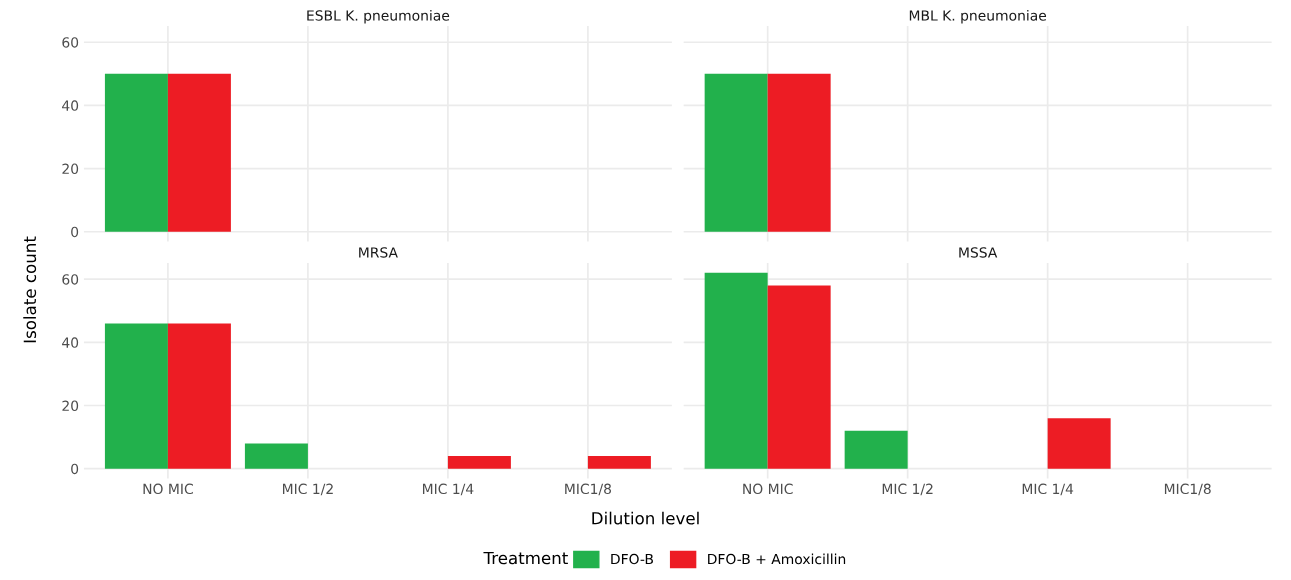 This screenshot has height=580, width=1291. I want to click on legend-label: DFO-B, so click(632, 559).